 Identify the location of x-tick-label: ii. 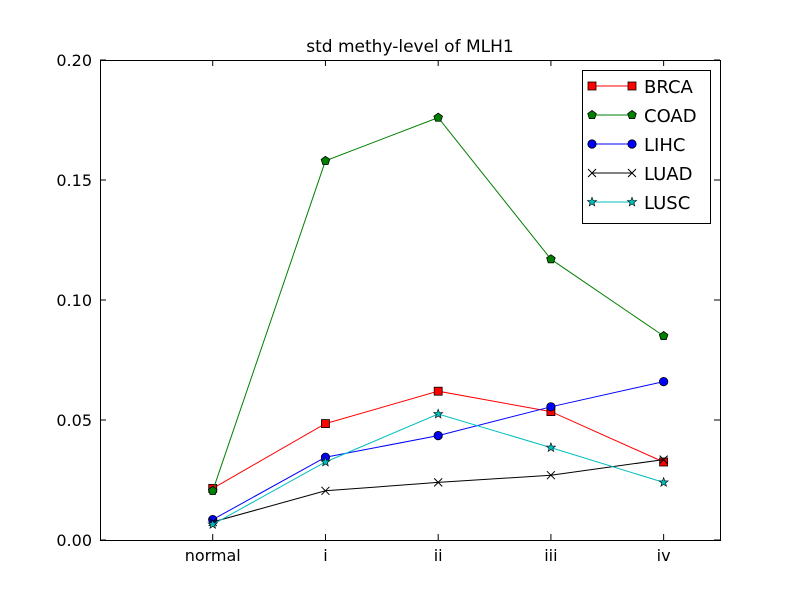
(438, 555).